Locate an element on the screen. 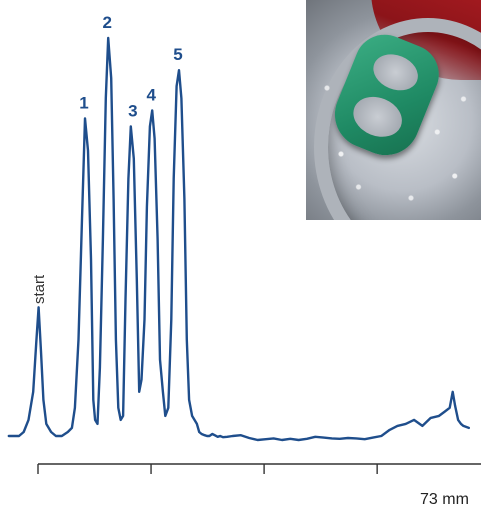 The width and height of the screenshot is (481, 511). peak-label-3: 3 is located at coordinates (132, 110).